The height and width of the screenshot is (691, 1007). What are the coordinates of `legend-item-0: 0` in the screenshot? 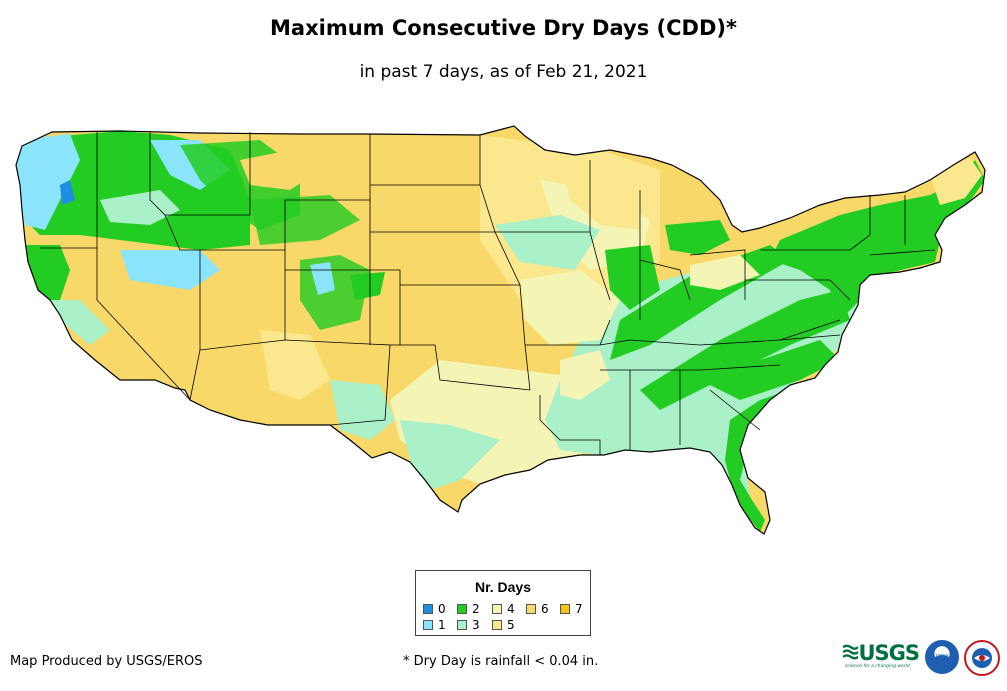 It's located at (434, 609).